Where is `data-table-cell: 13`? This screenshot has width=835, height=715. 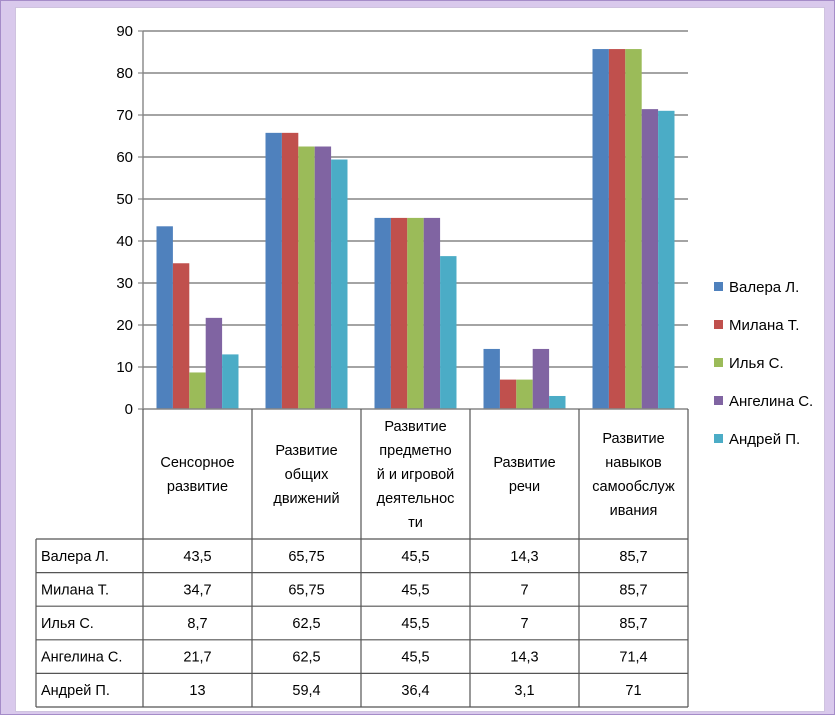 data-table-cell: 13 is located at coordinates (197, 691).